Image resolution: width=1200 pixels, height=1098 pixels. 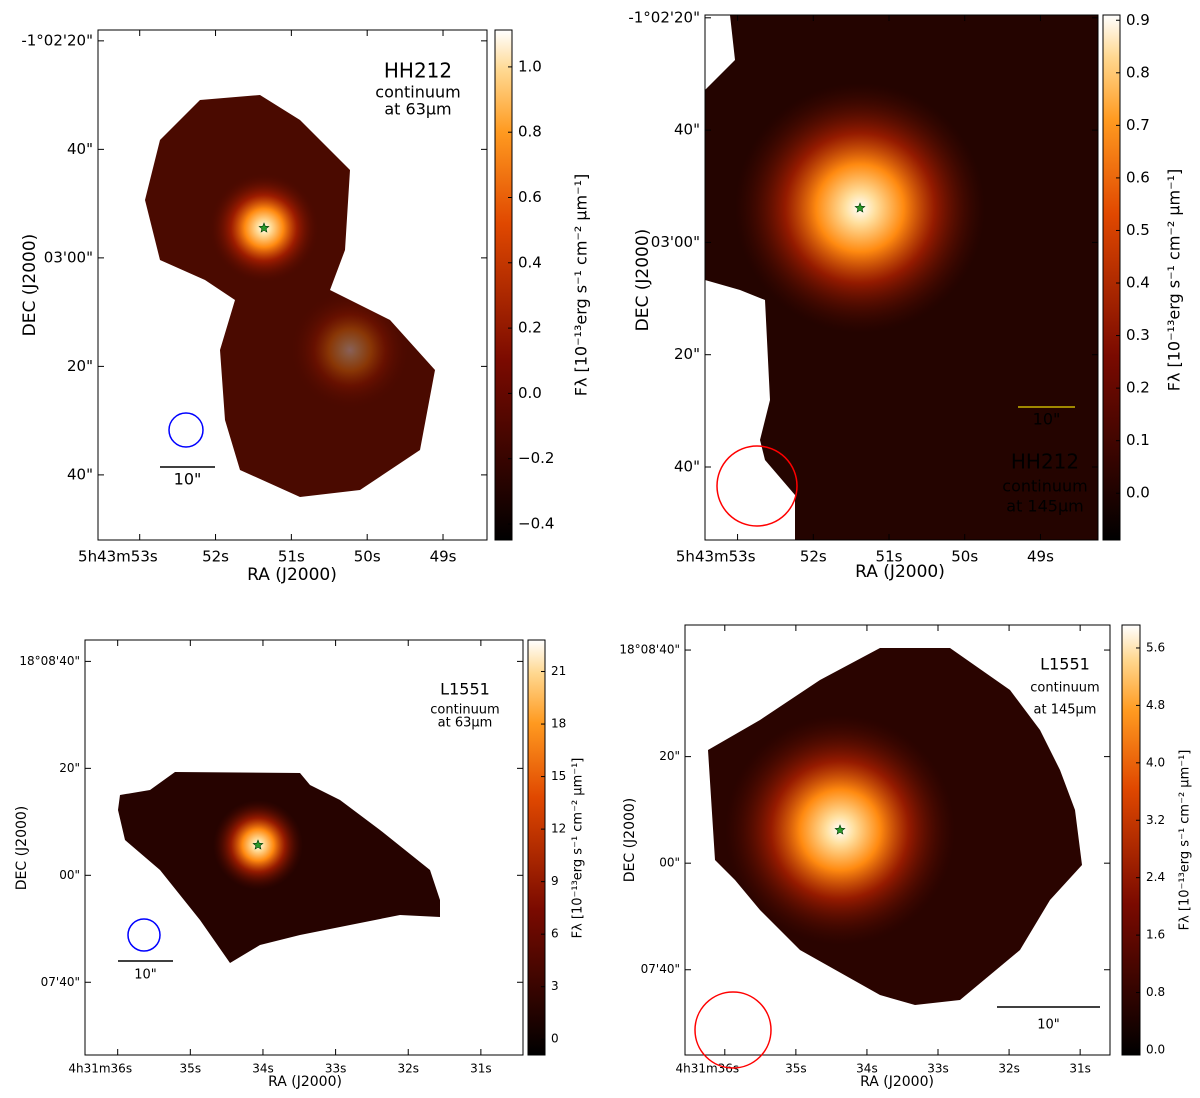 I want to click on colorbar-tick-label: 0.5, so click(x=1138, y=230).